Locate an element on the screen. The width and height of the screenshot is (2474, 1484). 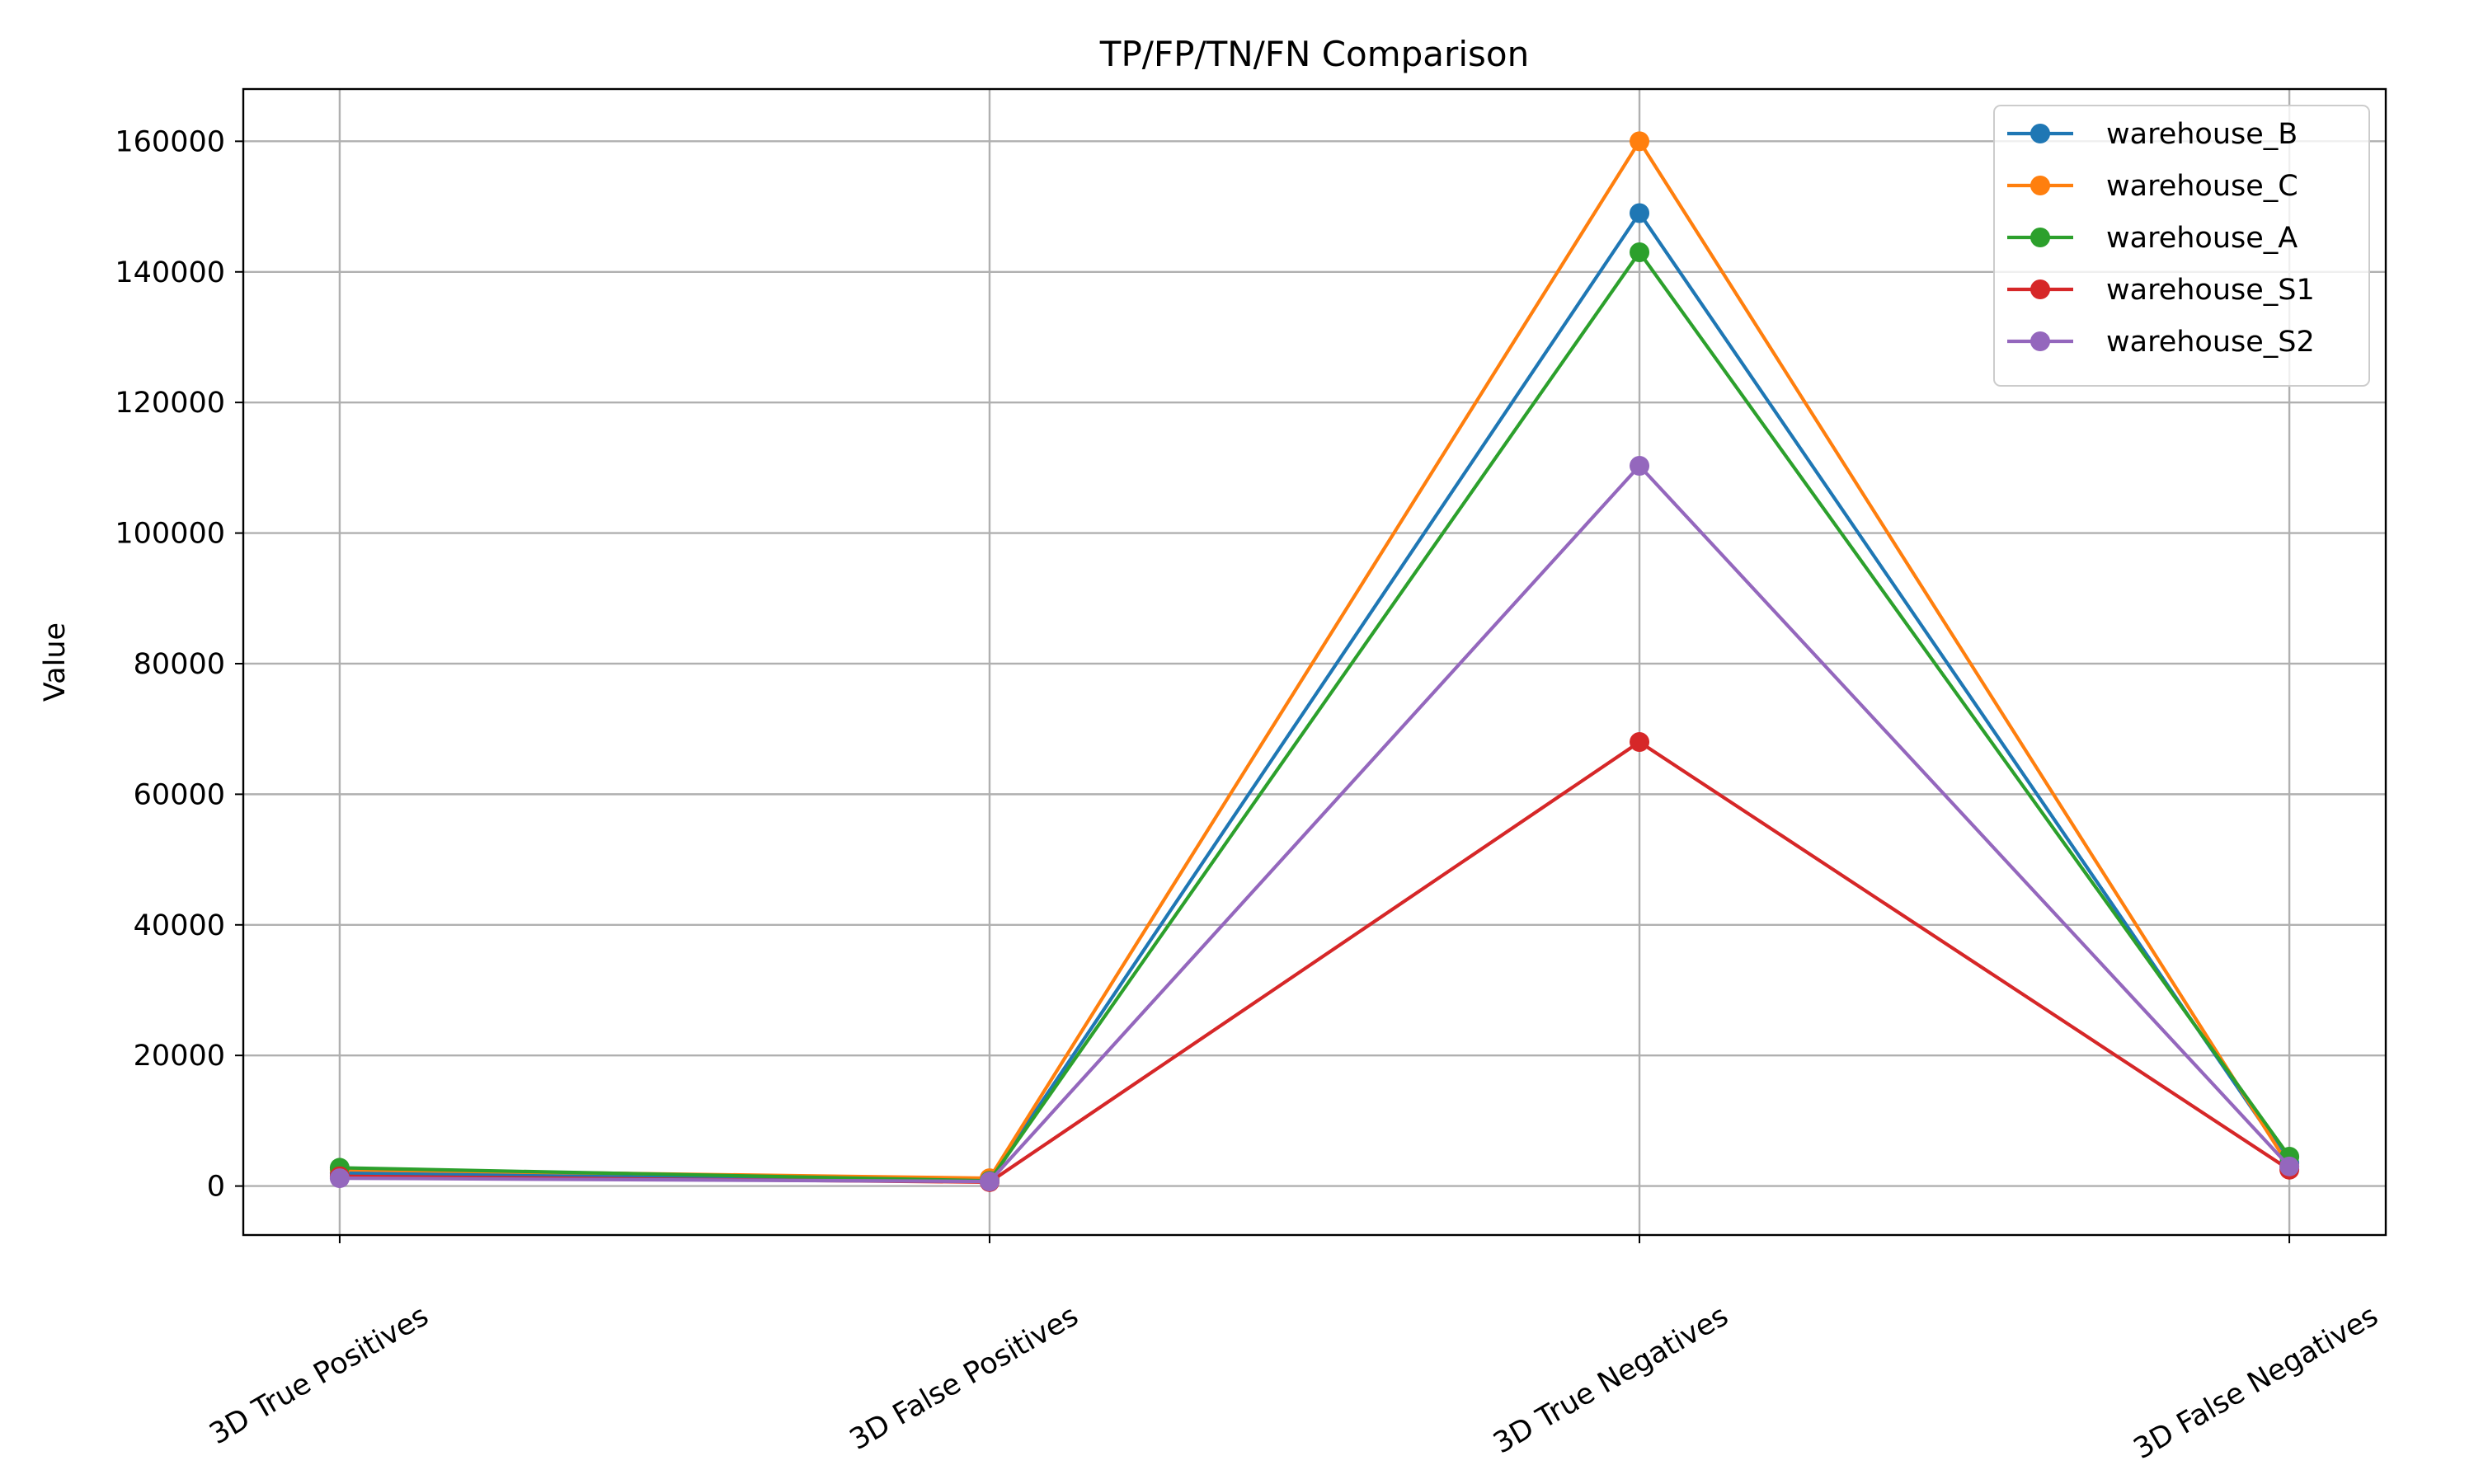
y-tick-label: 60000 is located at coordinates (179, 794).